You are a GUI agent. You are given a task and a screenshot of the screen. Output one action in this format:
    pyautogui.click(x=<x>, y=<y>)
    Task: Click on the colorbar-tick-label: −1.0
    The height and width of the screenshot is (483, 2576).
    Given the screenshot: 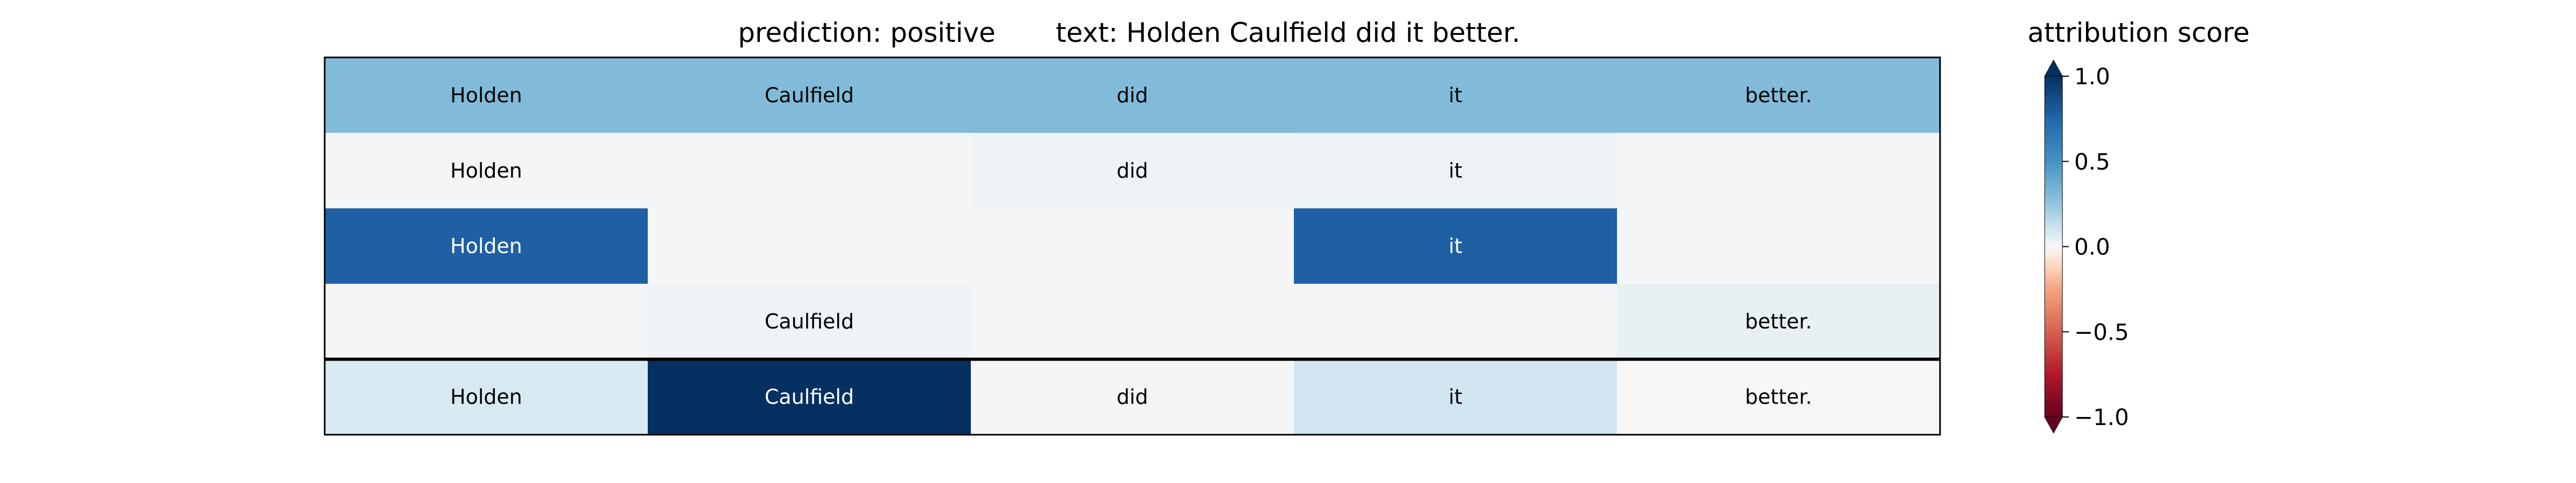 What is the action you would take?
    pyautogui.click(x=2101, y=417)
    